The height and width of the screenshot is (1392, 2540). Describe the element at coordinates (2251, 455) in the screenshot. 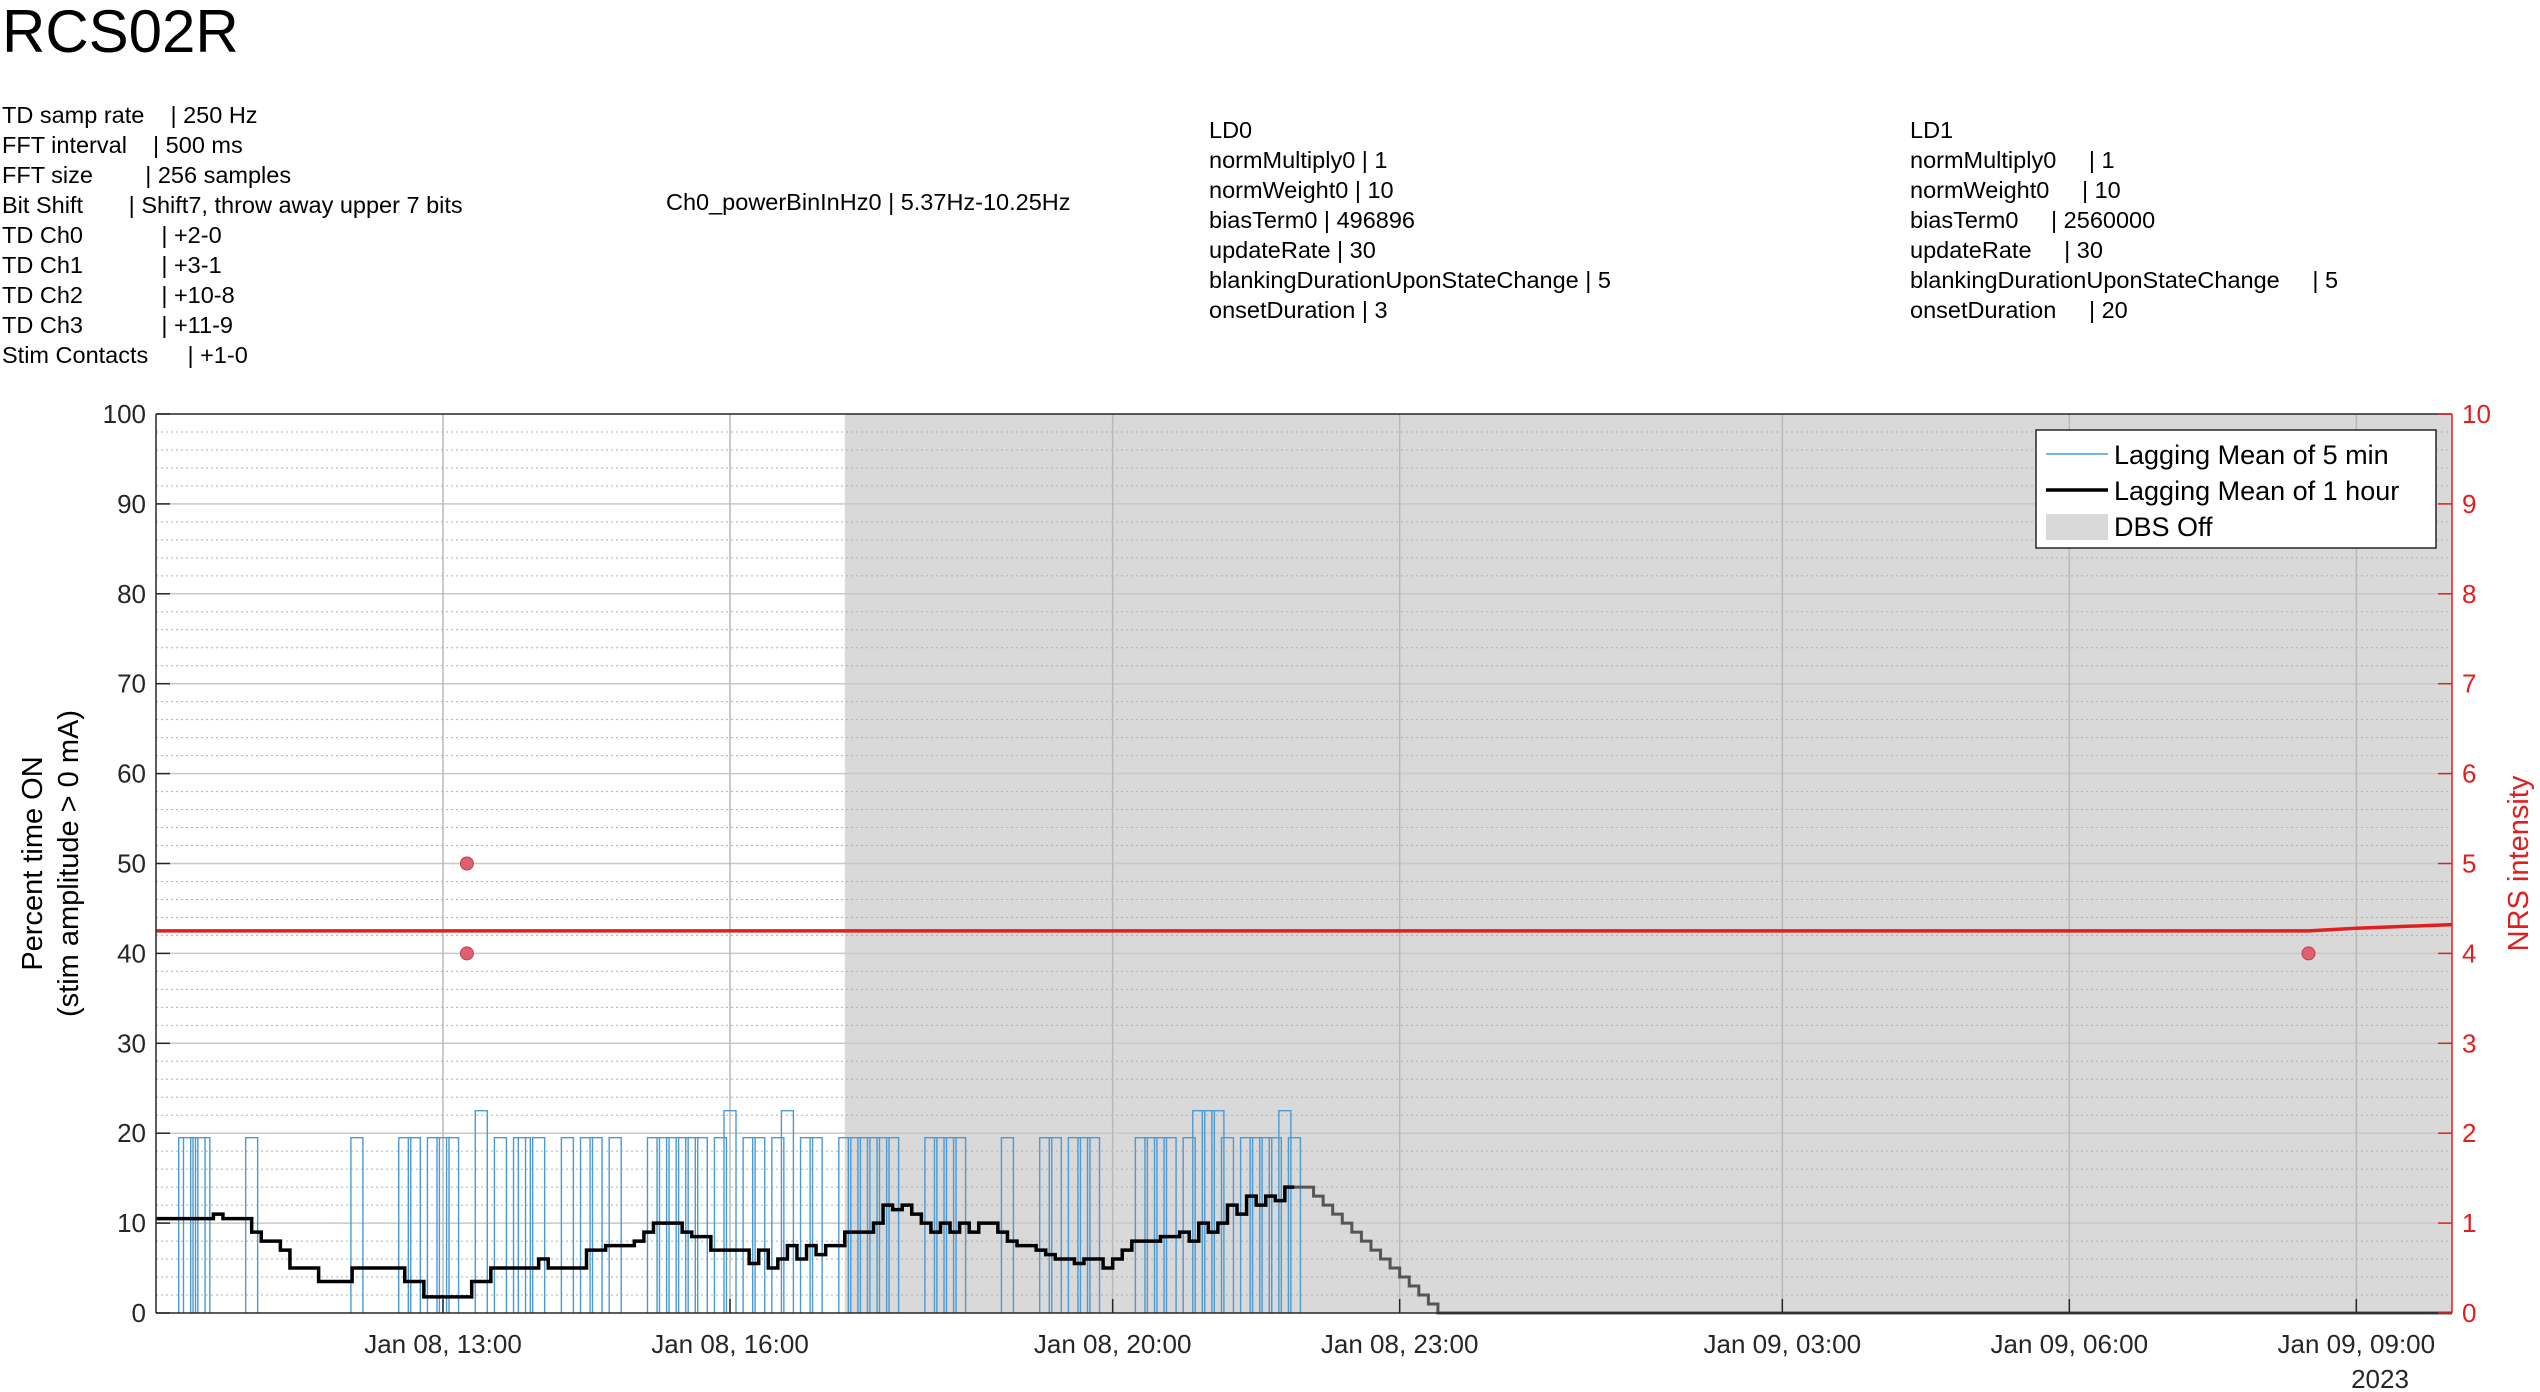

I see `legend-label-mean-5min: Lagging Mean of 5 min` at that location.